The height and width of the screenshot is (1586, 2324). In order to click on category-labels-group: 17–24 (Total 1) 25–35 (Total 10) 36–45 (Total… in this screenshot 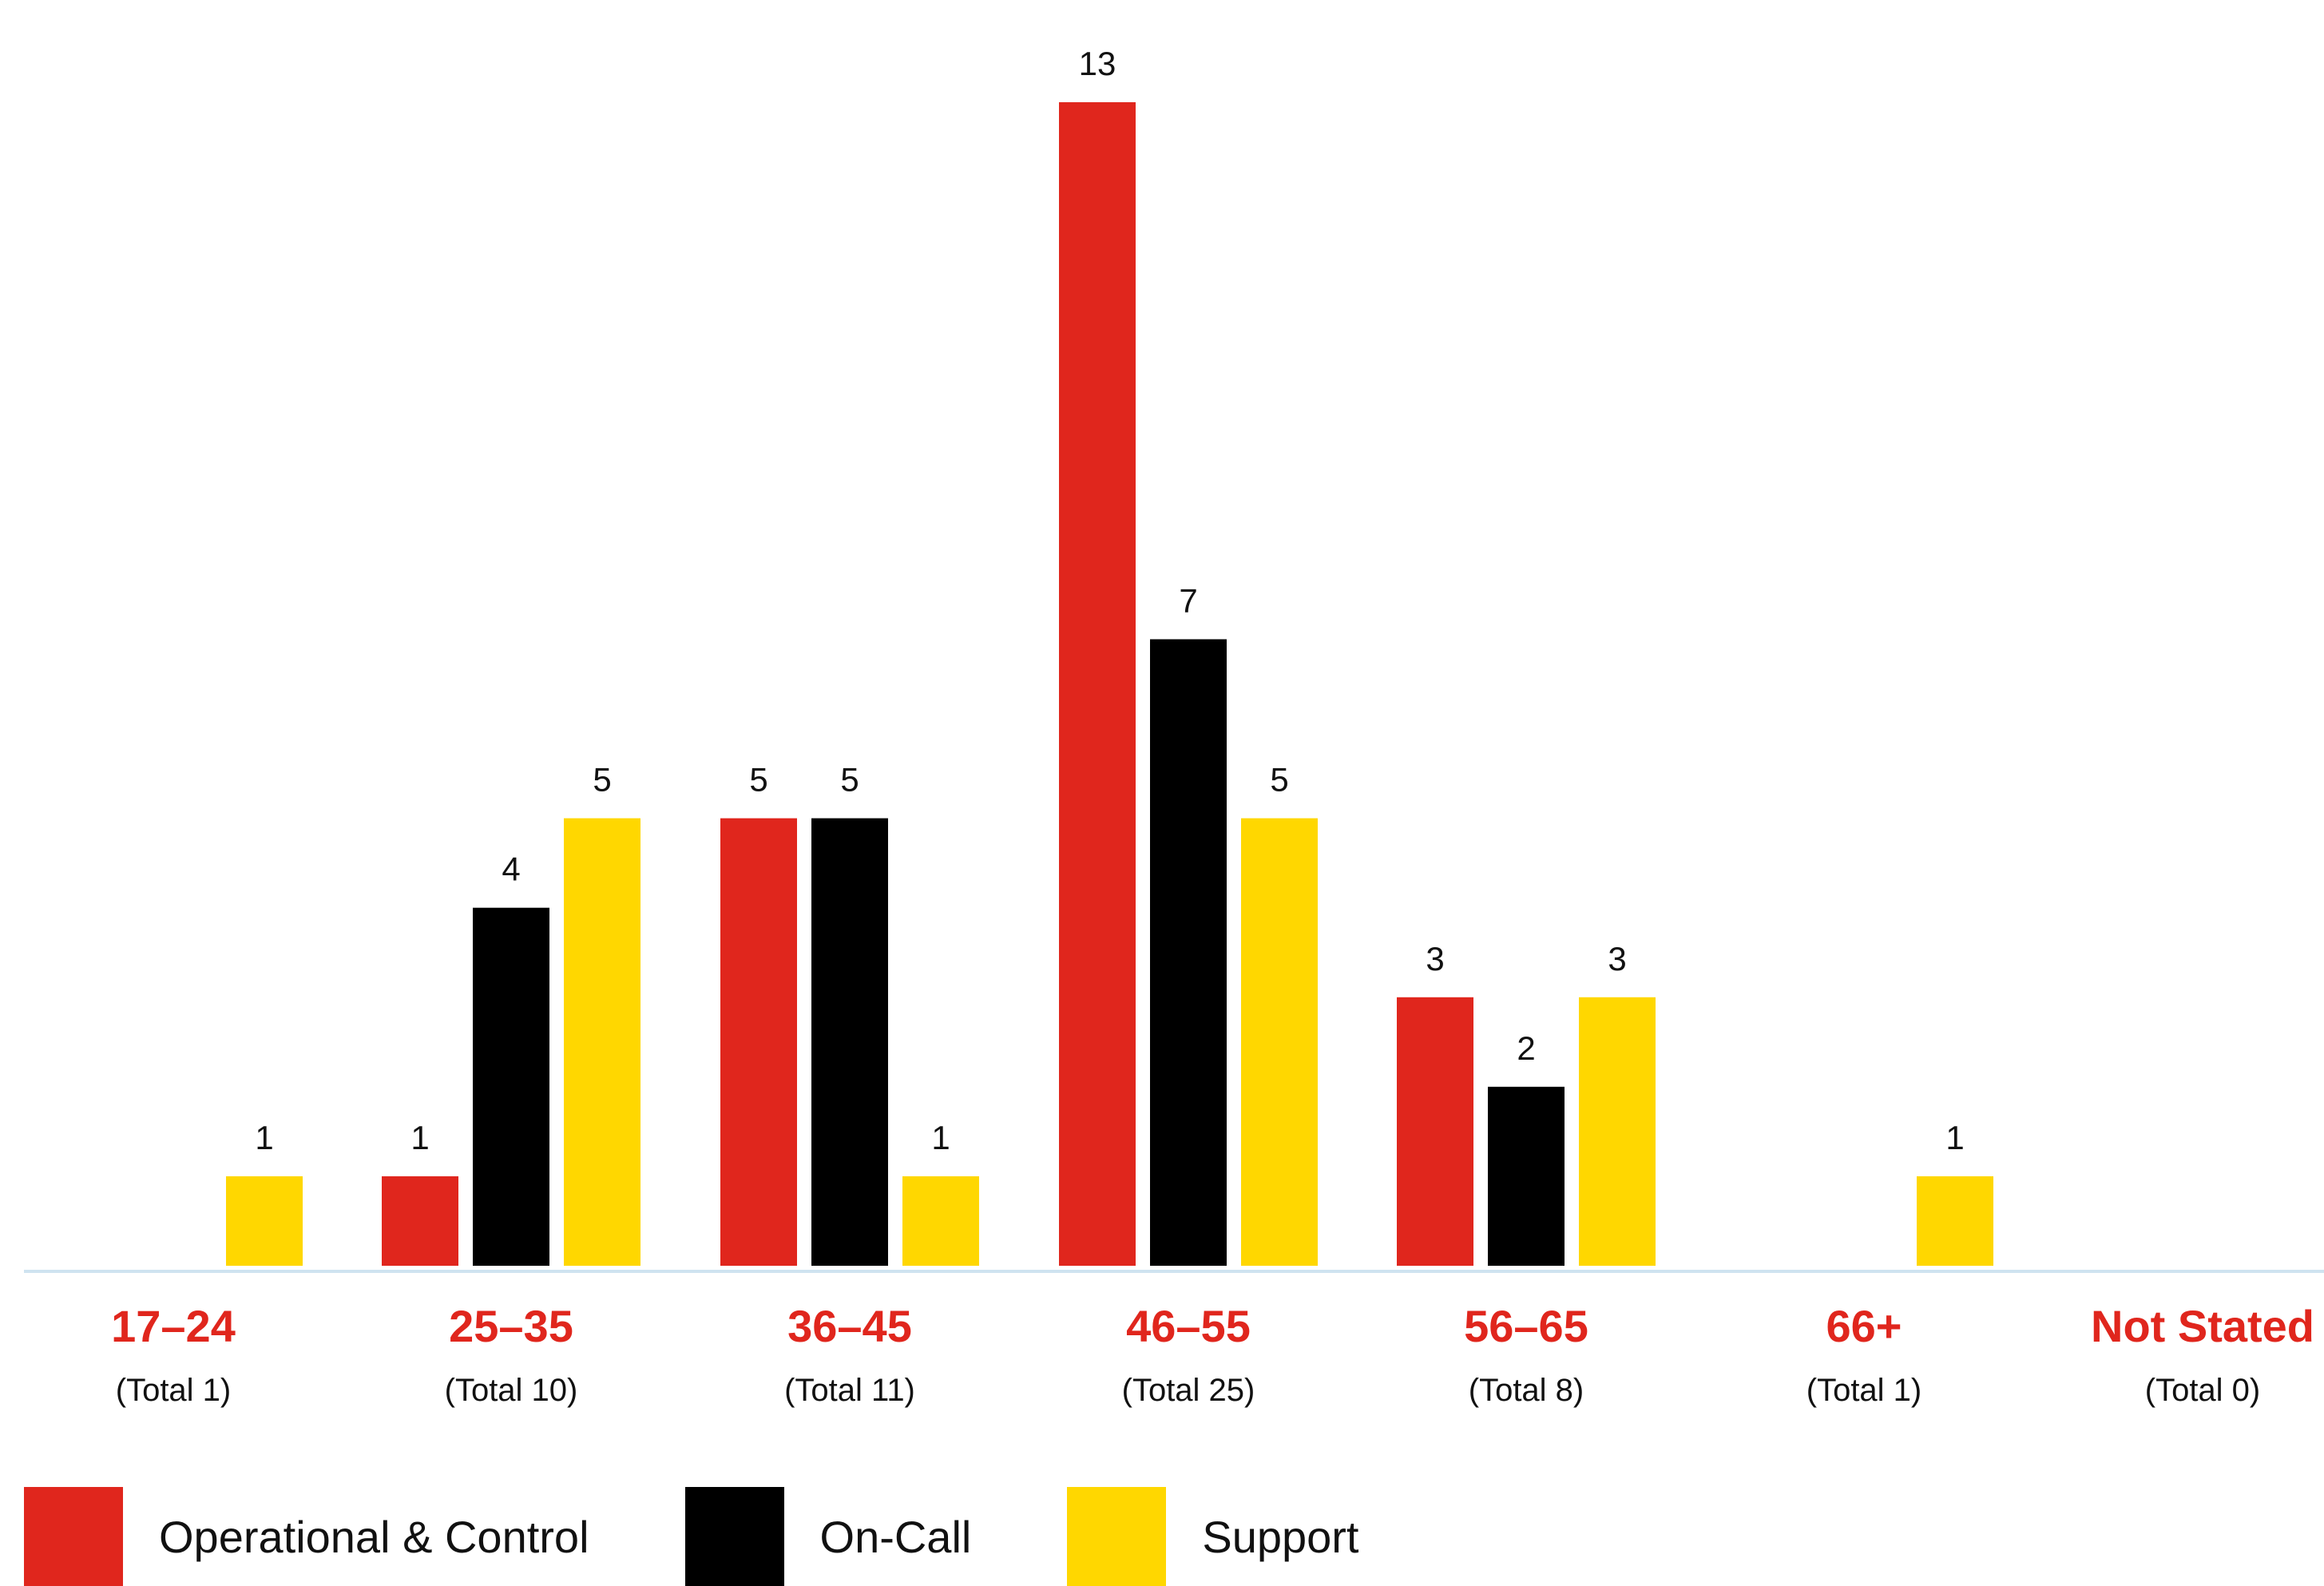, I will do `click(1213, 1355)`.